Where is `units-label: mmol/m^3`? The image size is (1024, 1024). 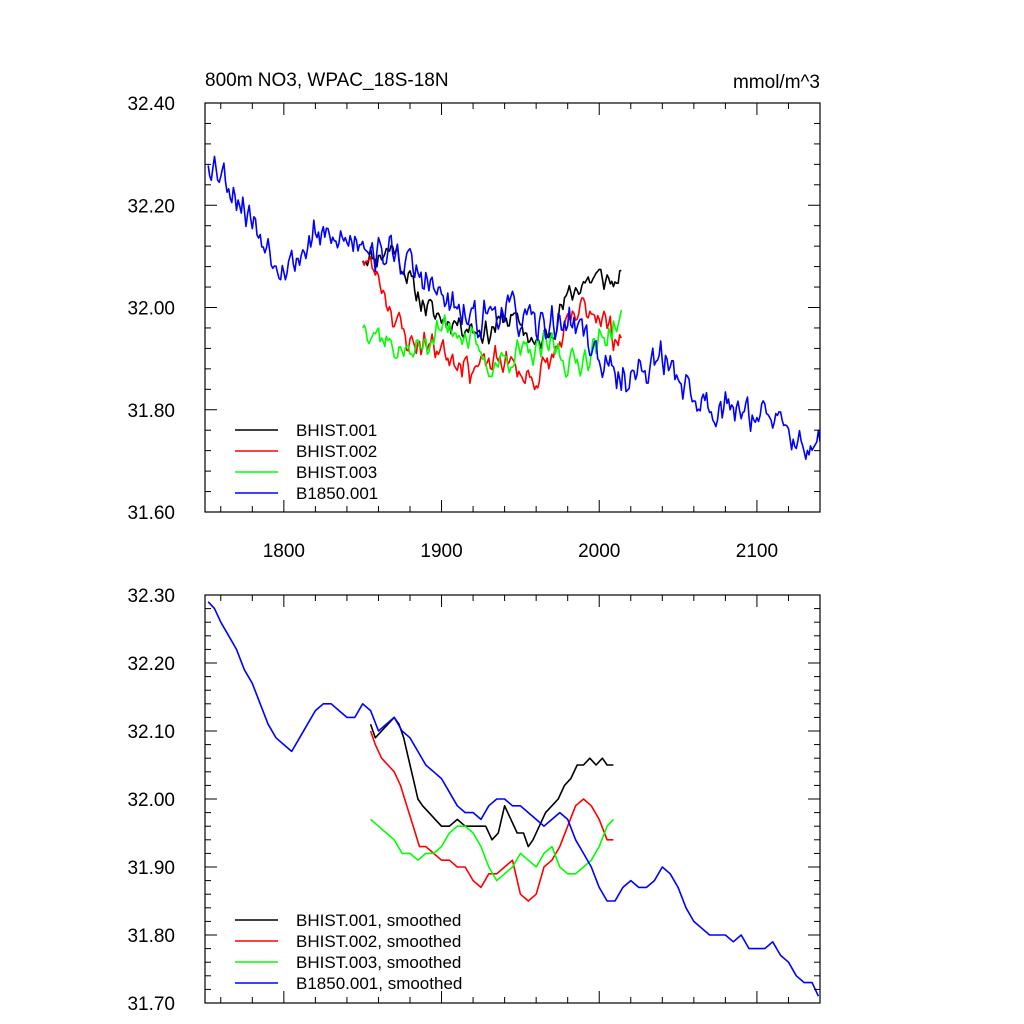
units-label: mmol/m^3 is located at coordinates (776, 82).